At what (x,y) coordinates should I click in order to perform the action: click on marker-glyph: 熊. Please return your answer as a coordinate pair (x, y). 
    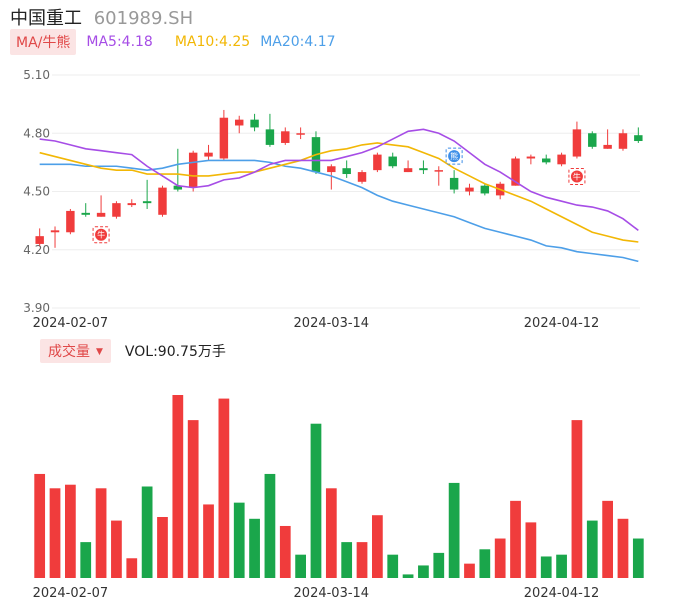
    Looking at the image, I should click on (454, 156).